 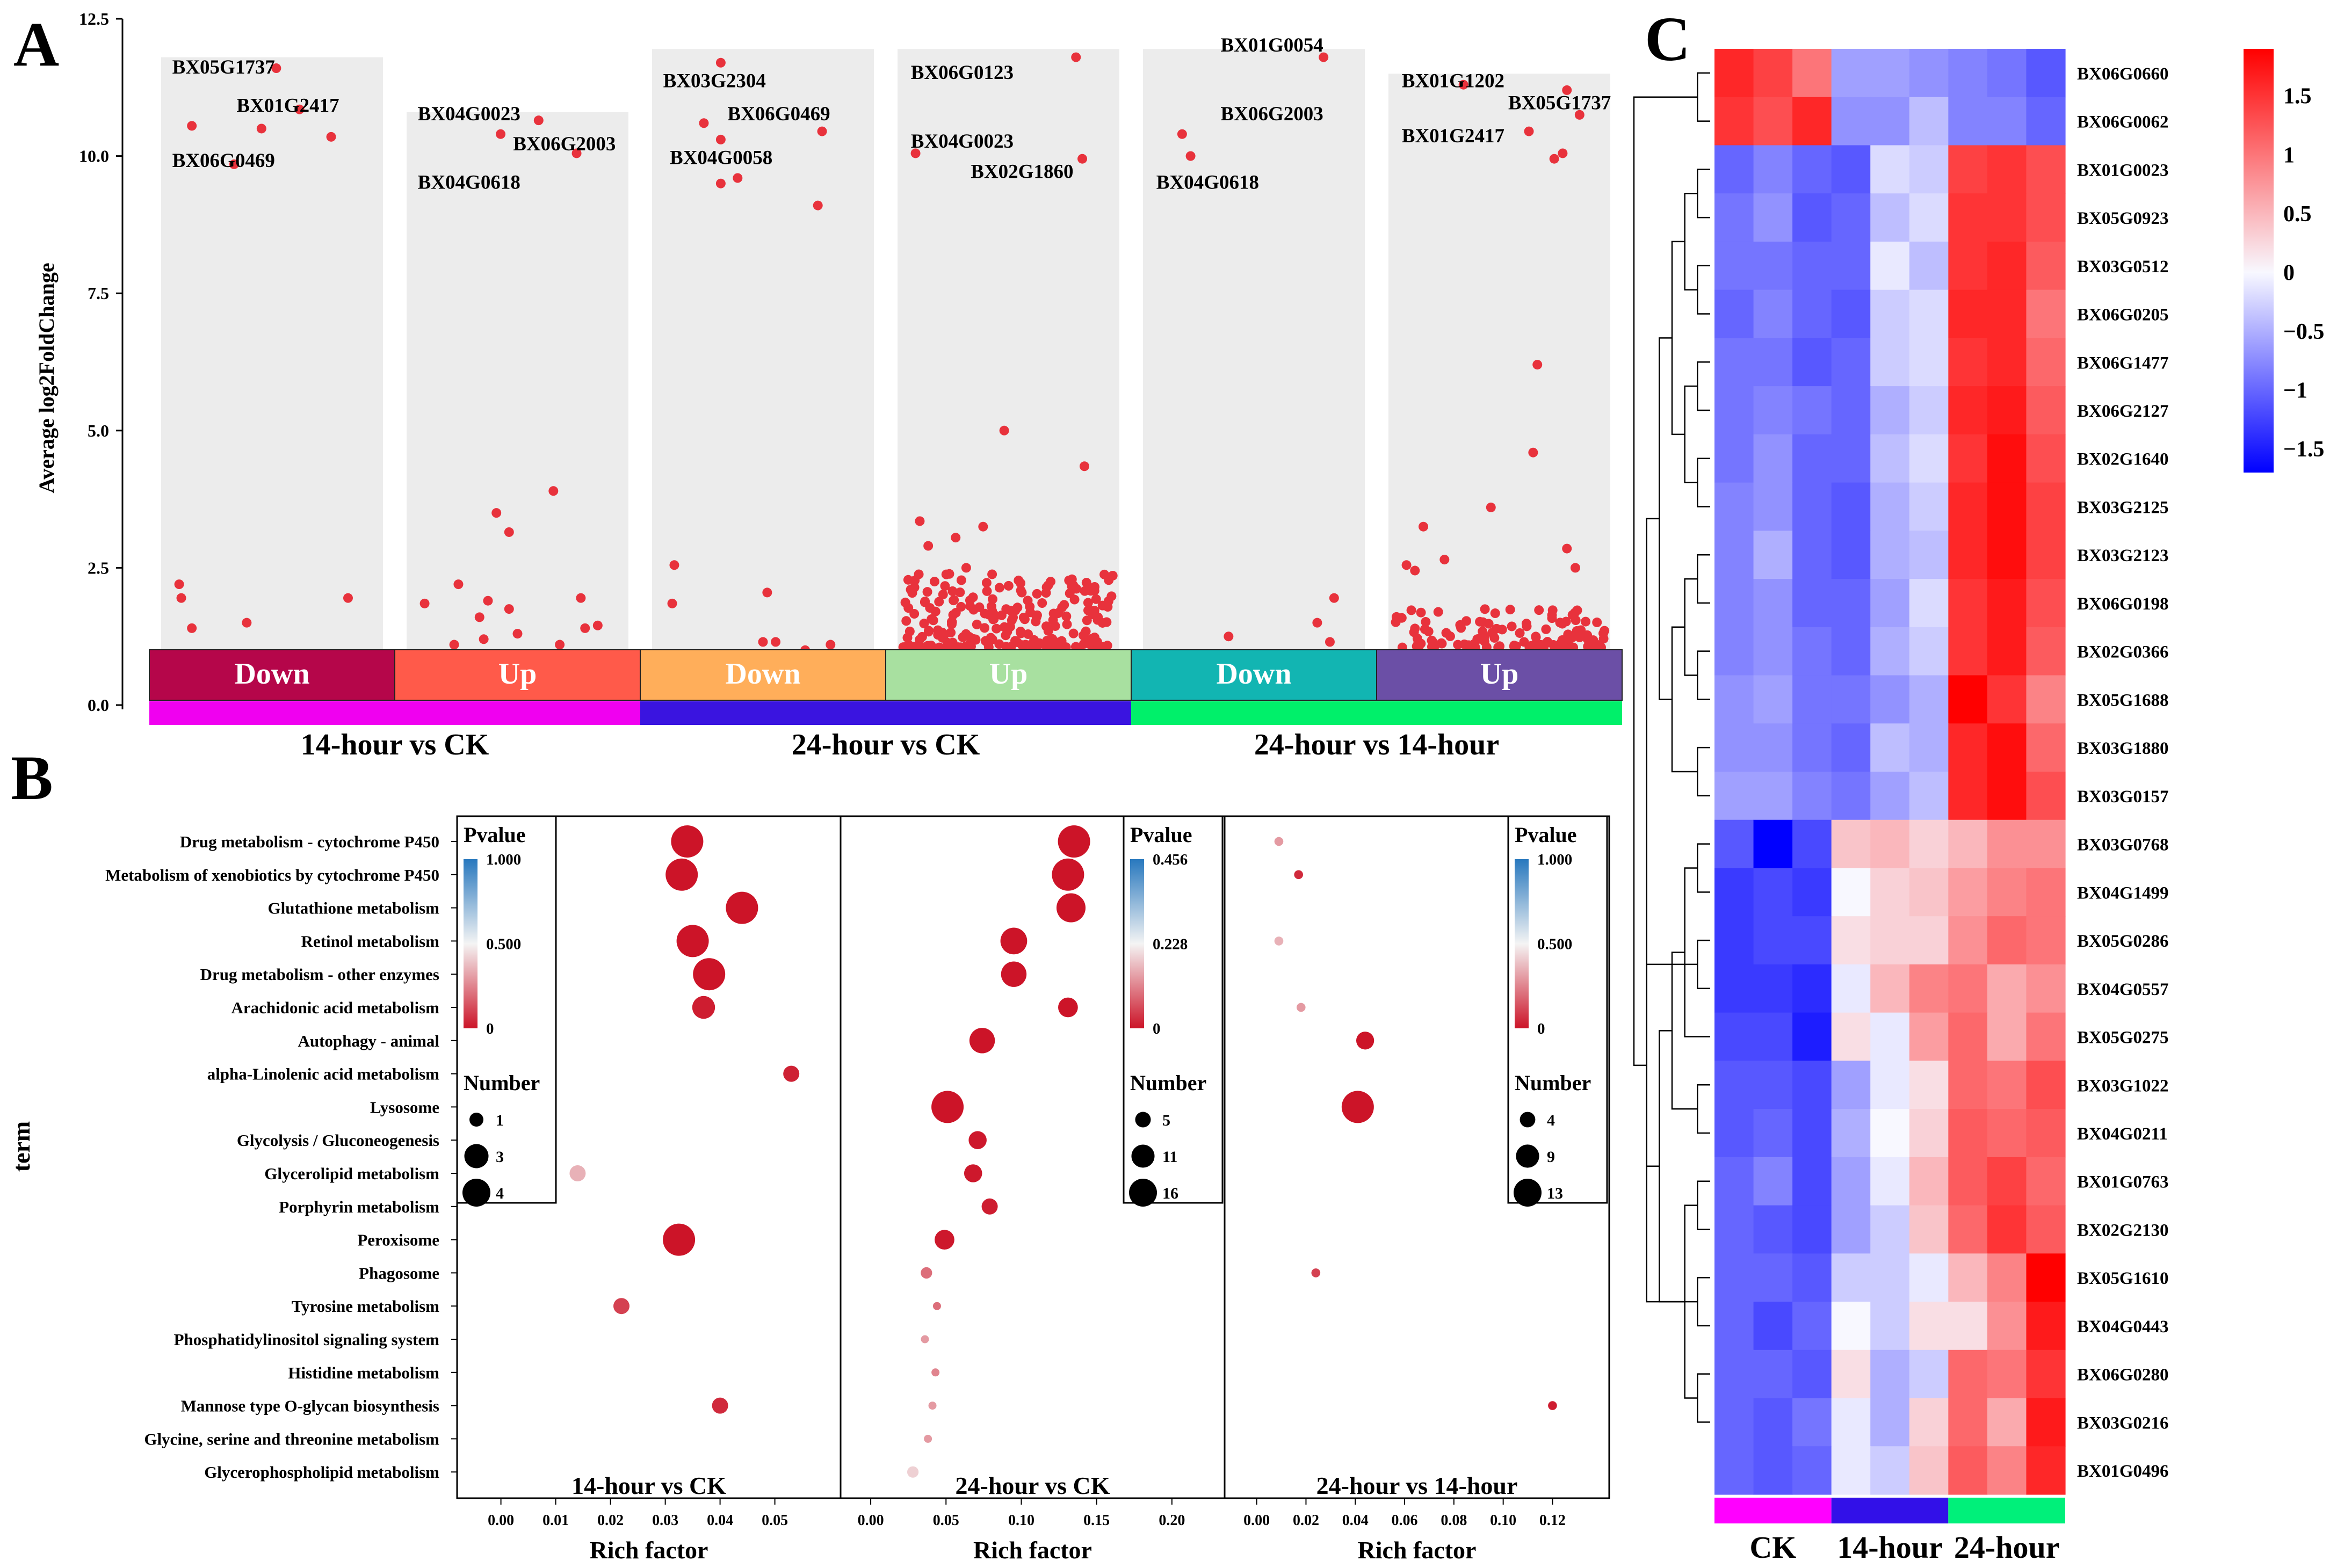 I want to click on number-legend-label: 4, so click(x=500, y=1193).